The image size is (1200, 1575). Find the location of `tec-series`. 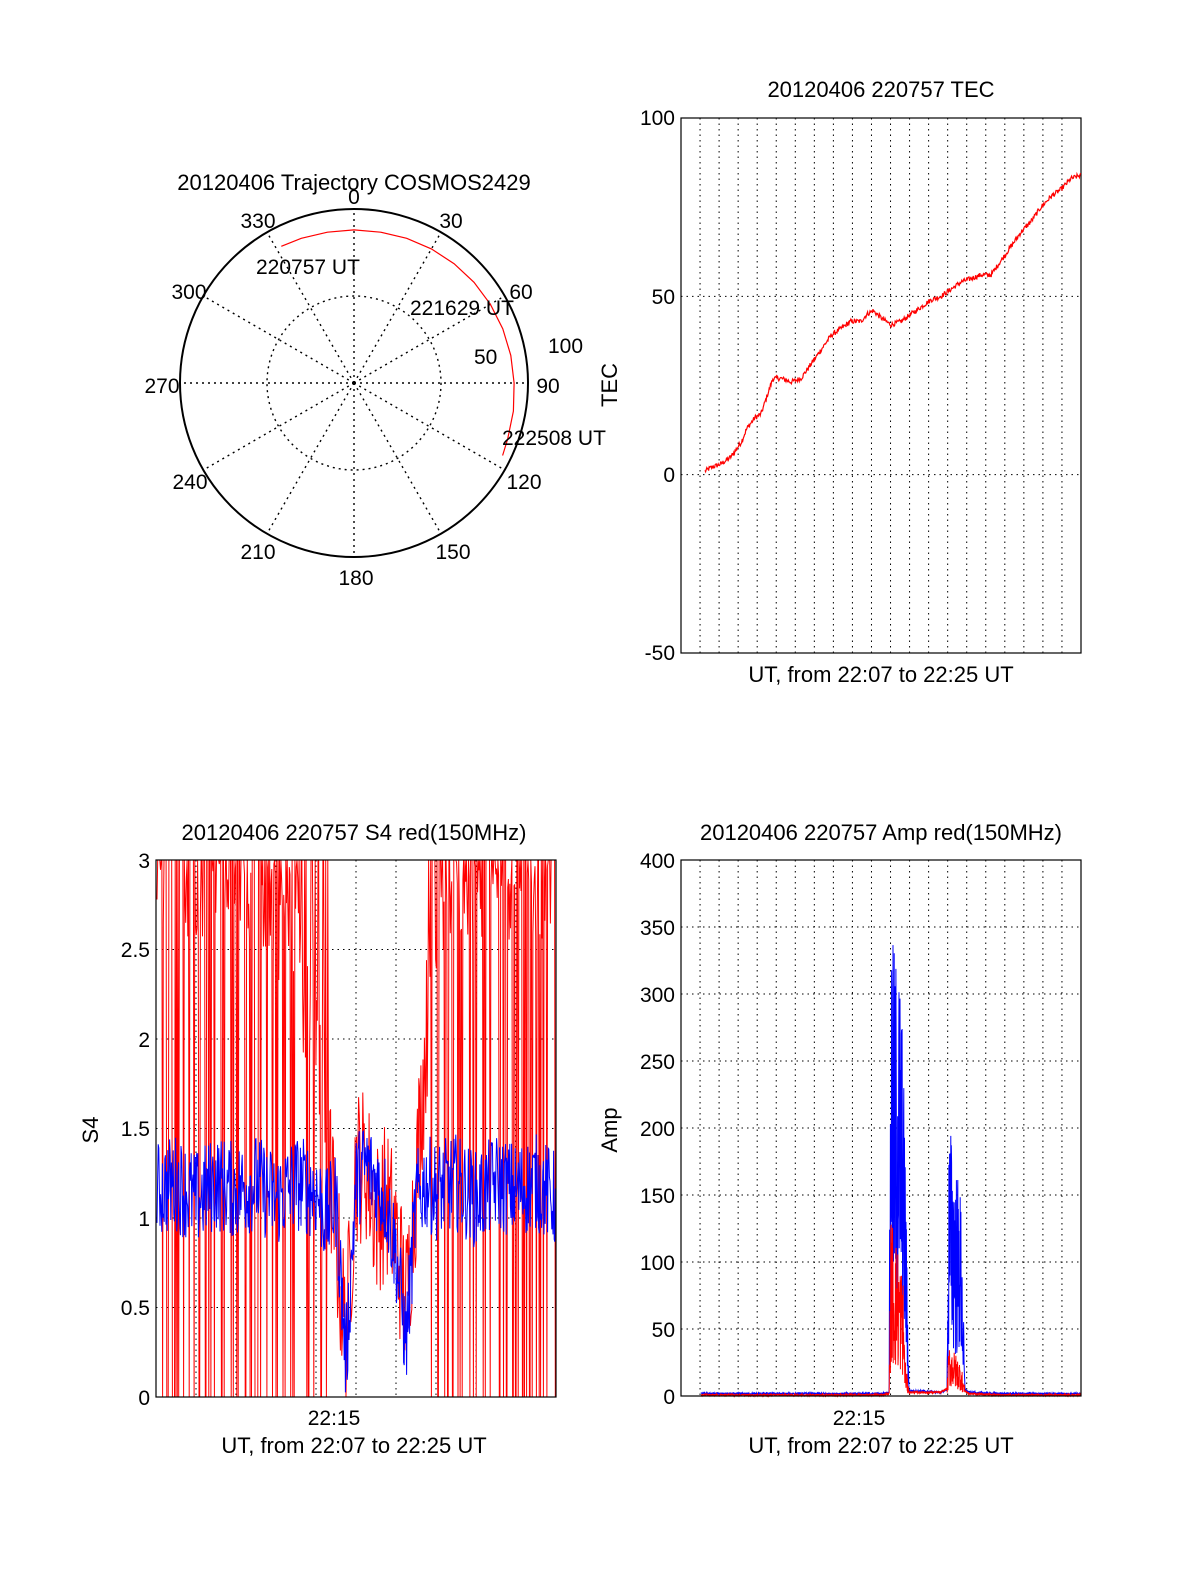

tec-series is located at coordinates (893, 322).